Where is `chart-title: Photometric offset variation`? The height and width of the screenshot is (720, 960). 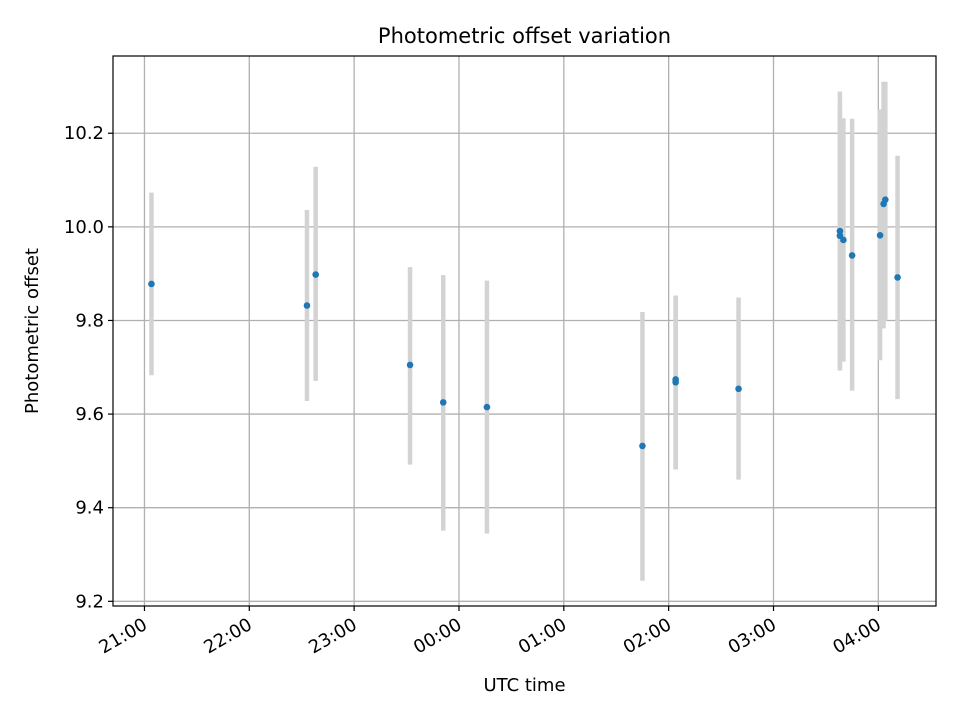 chart-title: Photometric offset variation is located at coordinates (524, 36).